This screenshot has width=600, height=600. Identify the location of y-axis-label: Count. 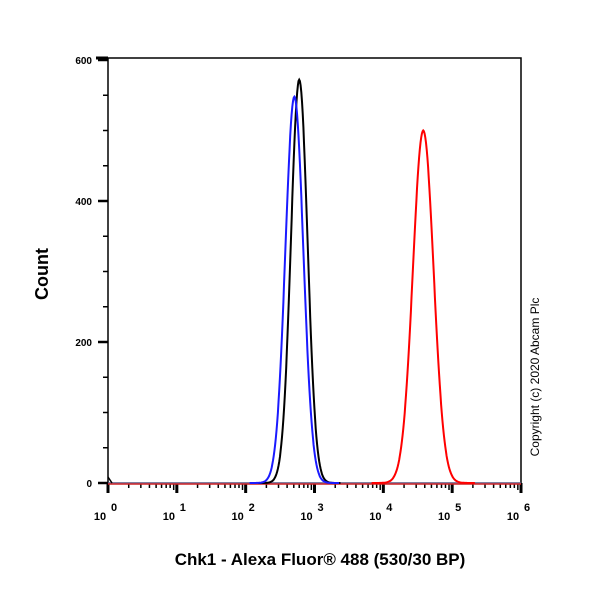
(42, 274).